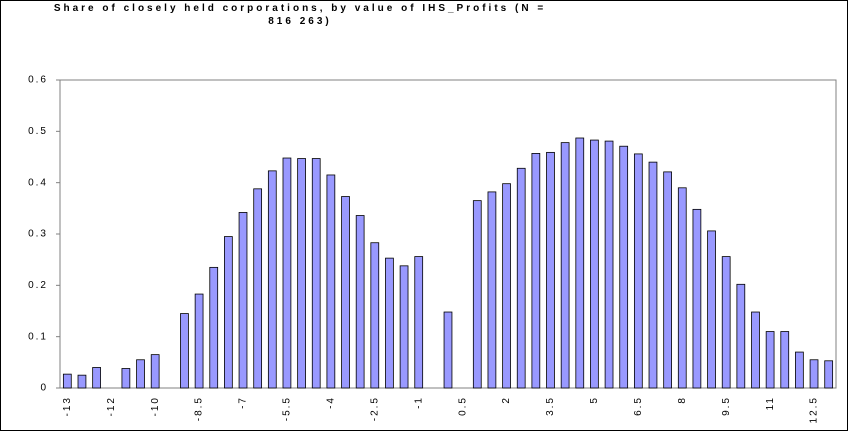  What do you see at coordinates (38, 182) in the screenshot?
I see `y-tick-label: 0.4` at bounding box center [38, 182].